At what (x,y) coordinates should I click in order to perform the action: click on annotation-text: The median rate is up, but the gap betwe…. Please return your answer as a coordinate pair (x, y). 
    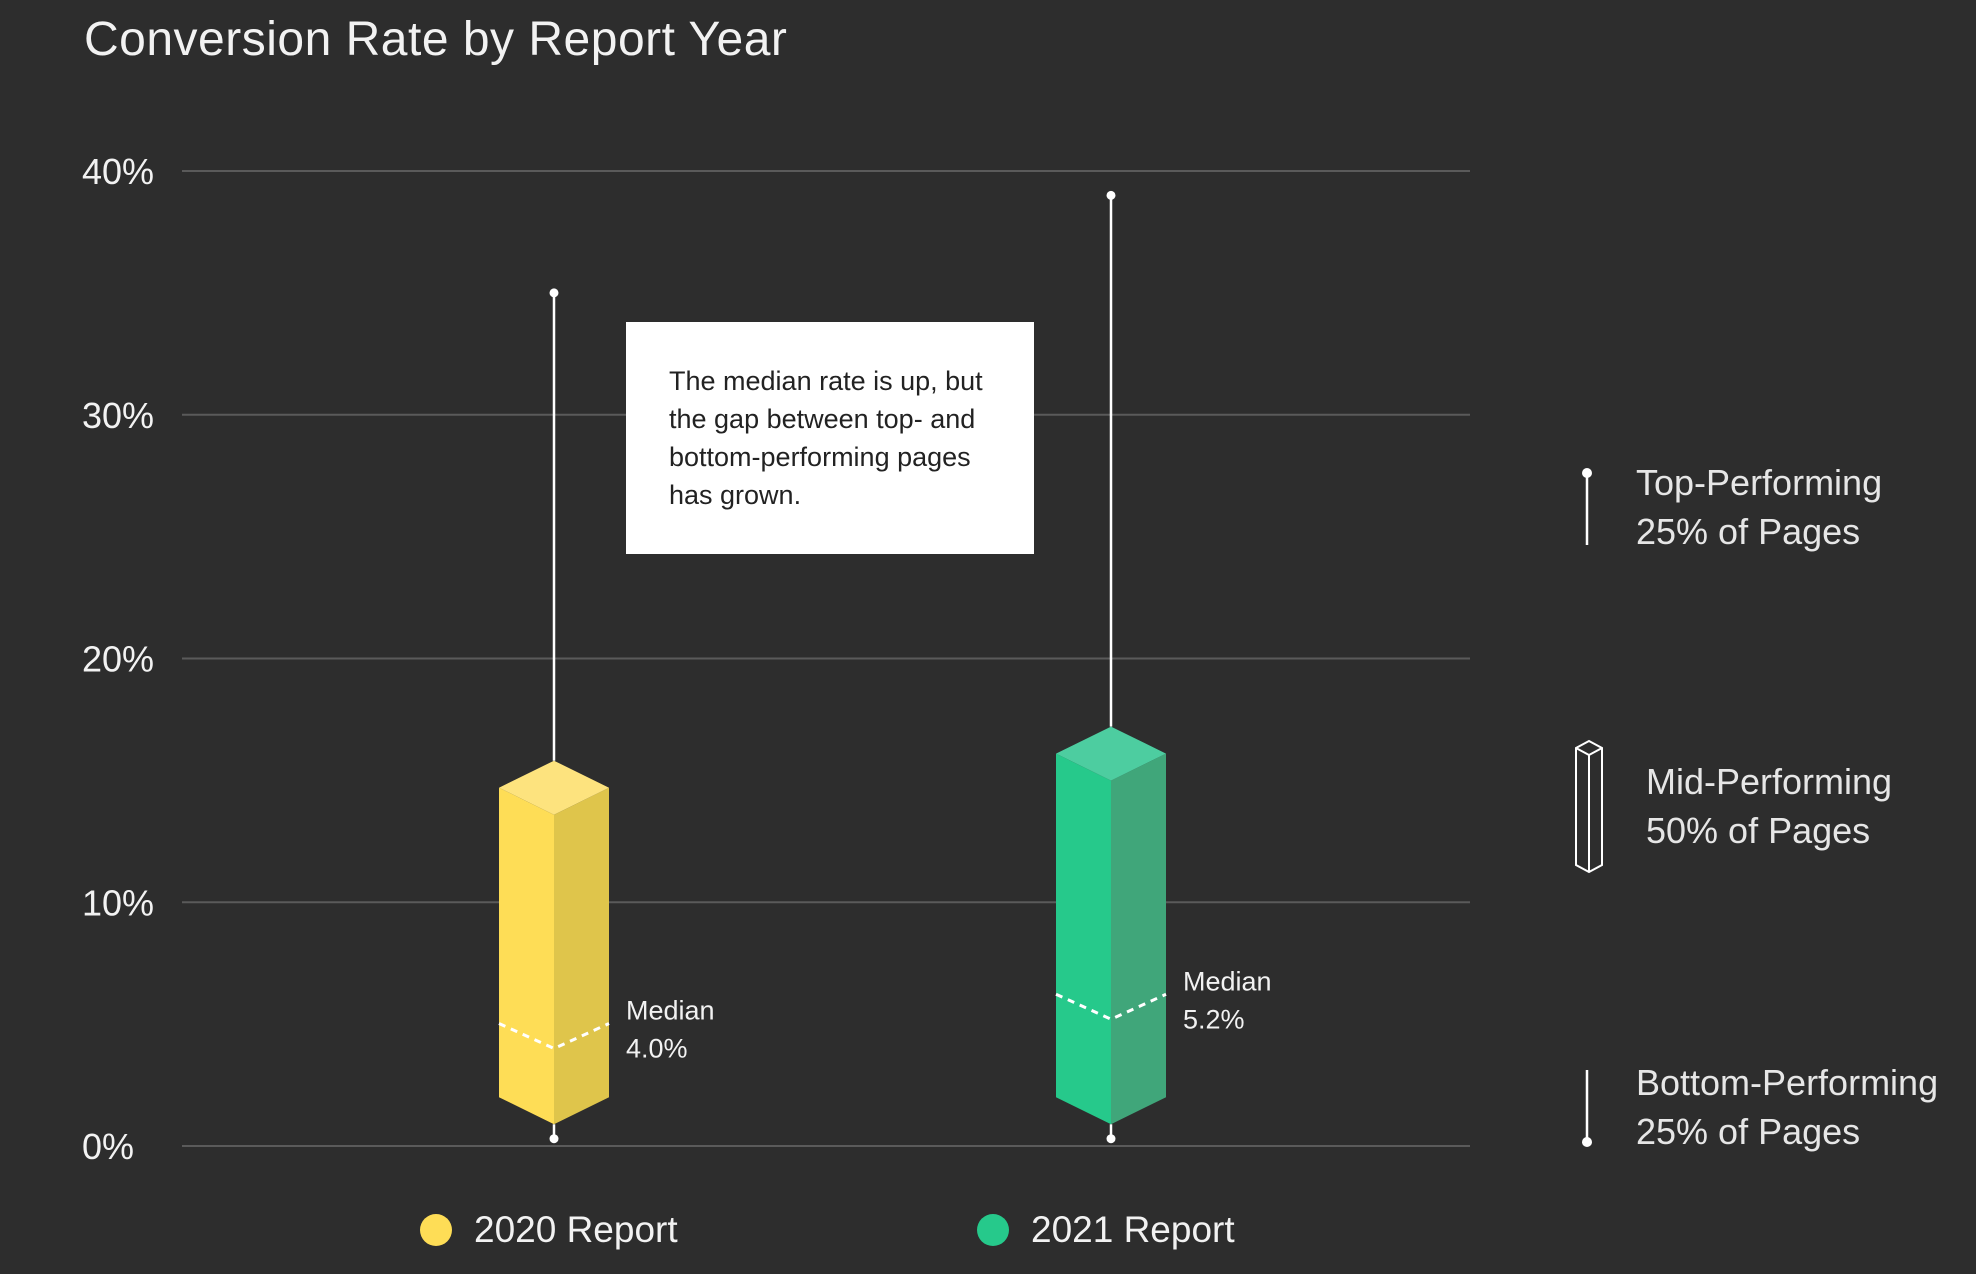
    Looking at the image, I should click on (826, 438).